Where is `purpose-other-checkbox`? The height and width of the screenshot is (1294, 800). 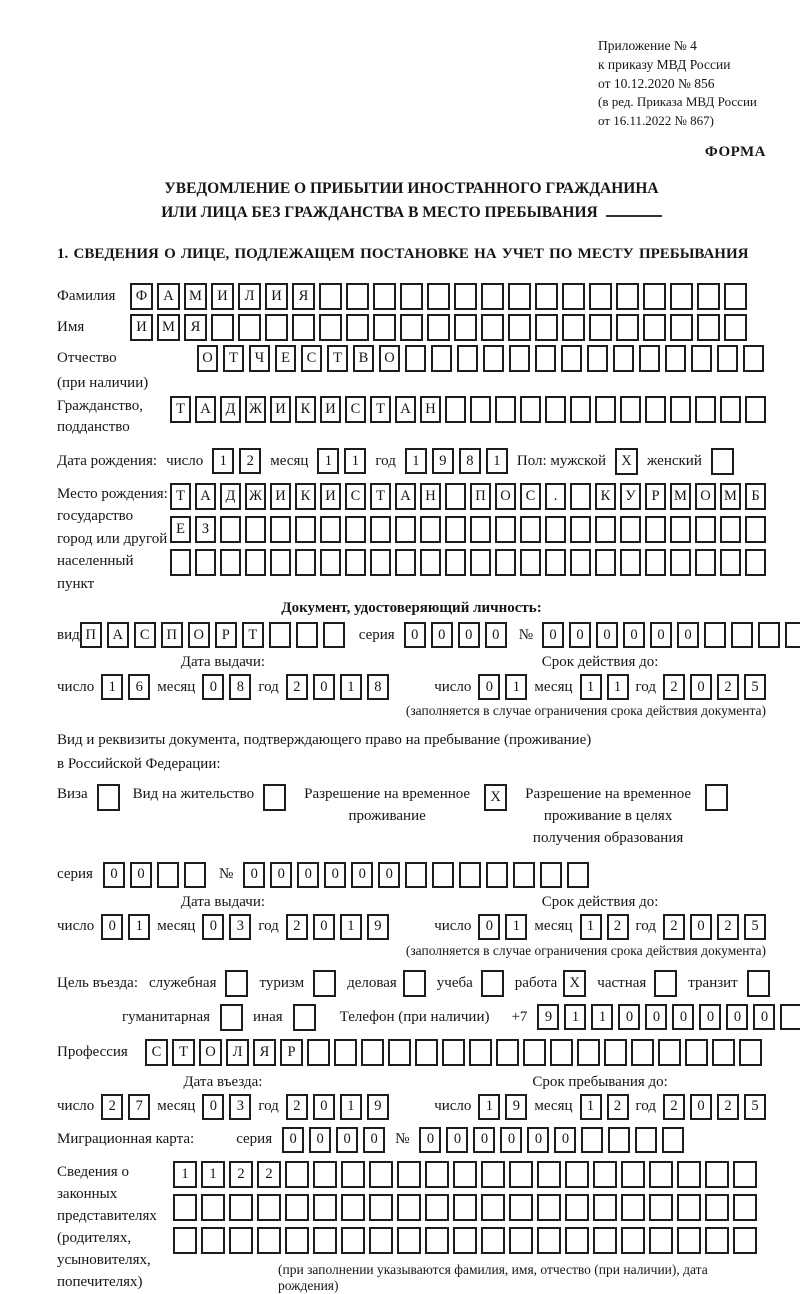
purpose-other-checkbox is located at coordinates (304, 1017).